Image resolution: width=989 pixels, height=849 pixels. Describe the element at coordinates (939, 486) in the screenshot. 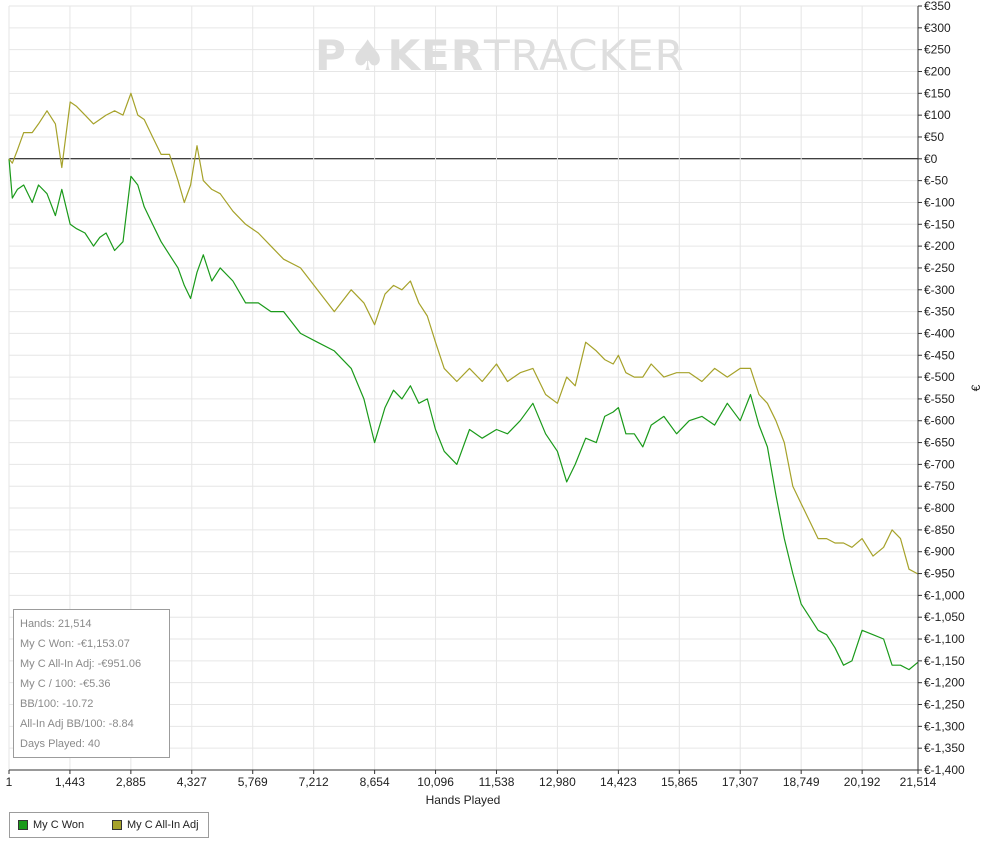

I see `y-tick-label: €-750` at that location.